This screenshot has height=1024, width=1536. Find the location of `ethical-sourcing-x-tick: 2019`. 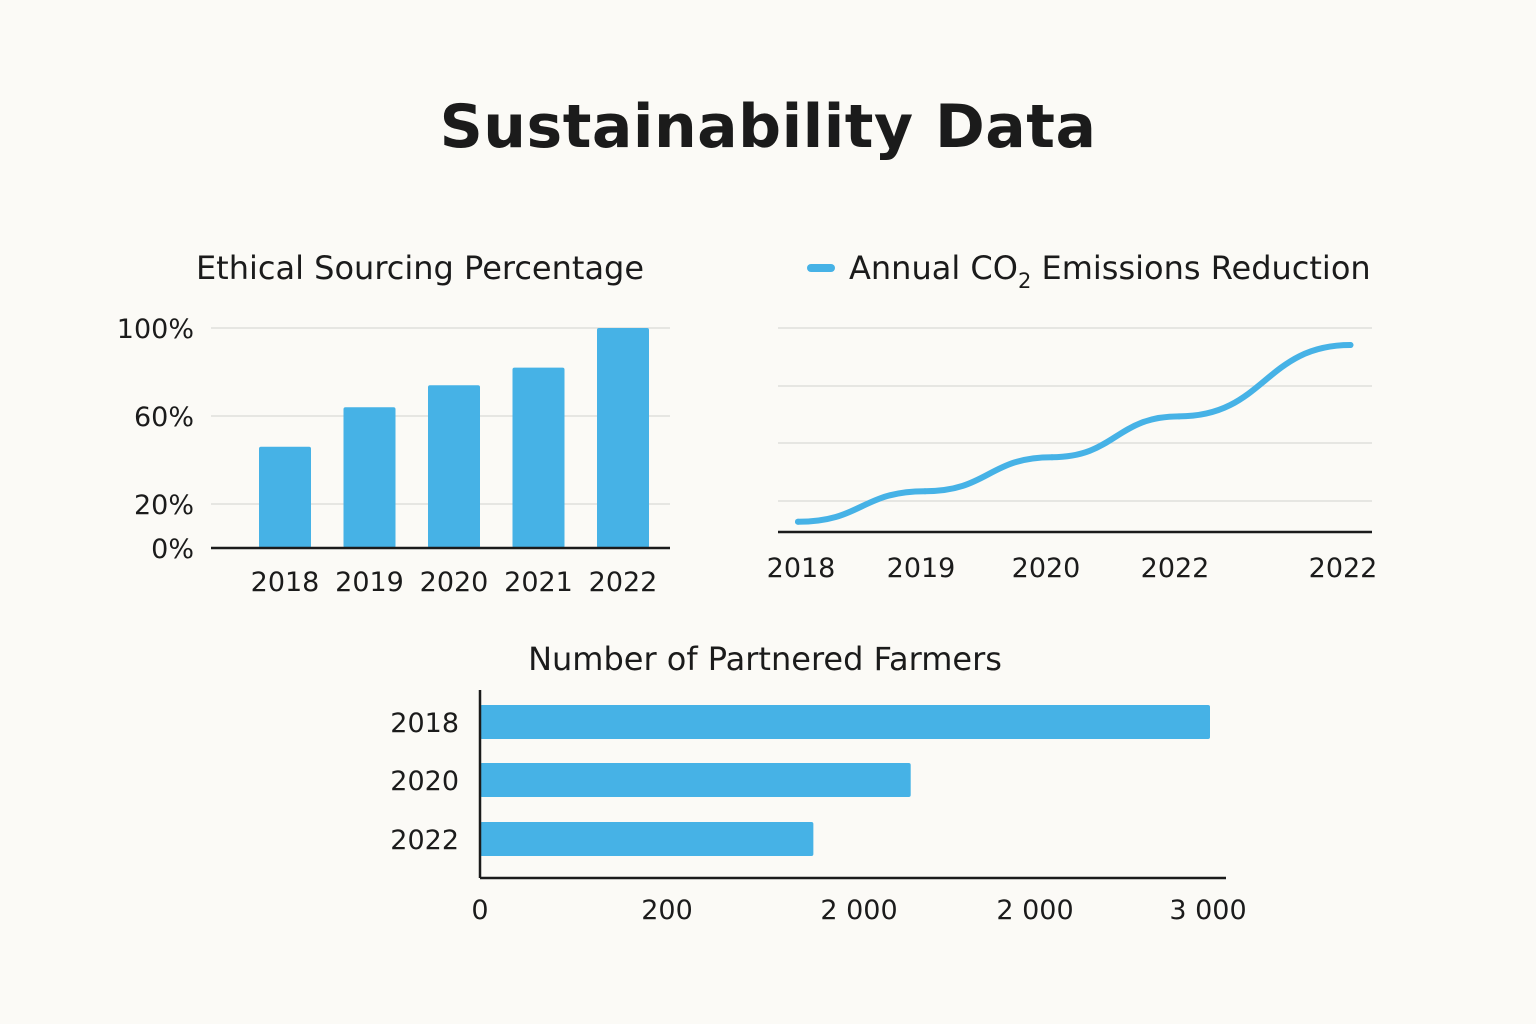

ethical-sourcing-x-tick: 2019 is located at coordinates (369, 582).